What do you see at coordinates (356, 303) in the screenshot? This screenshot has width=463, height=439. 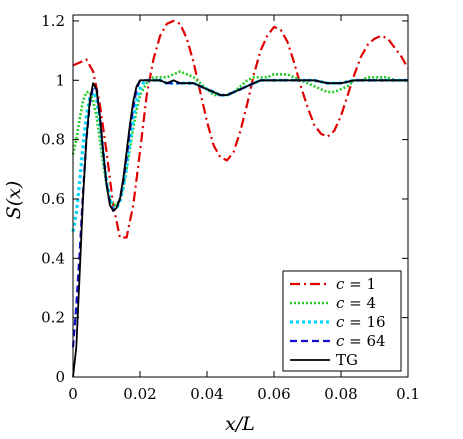 I see `legend-label: c = 4` at bounding box center [356, 303].